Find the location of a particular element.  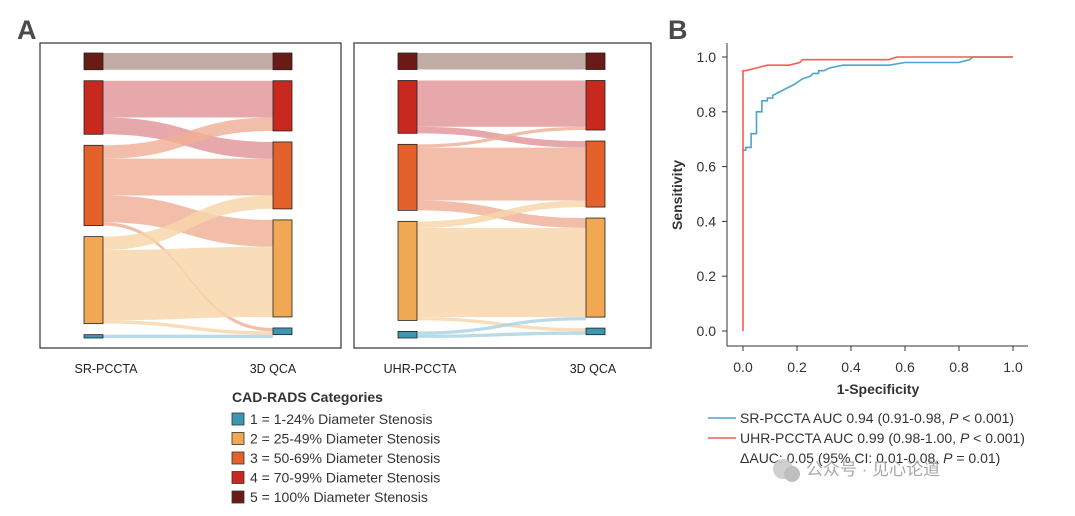

legend-item-2: 2 = 25-49% Diameter Stenosis is located at coordinates (345, 439).